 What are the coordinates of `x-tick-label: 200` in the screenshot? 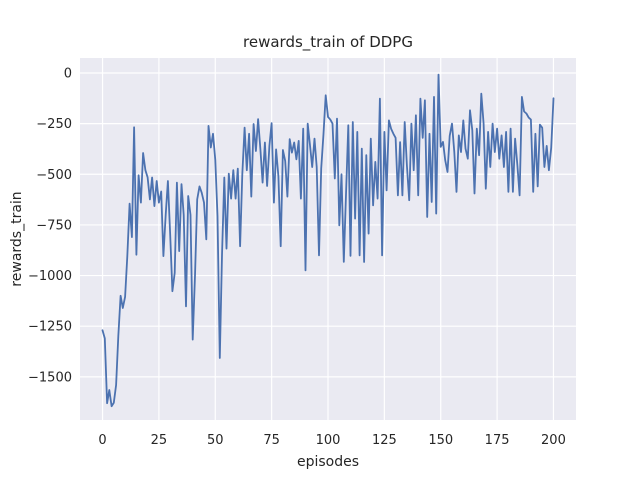 It's located at (553, 440).